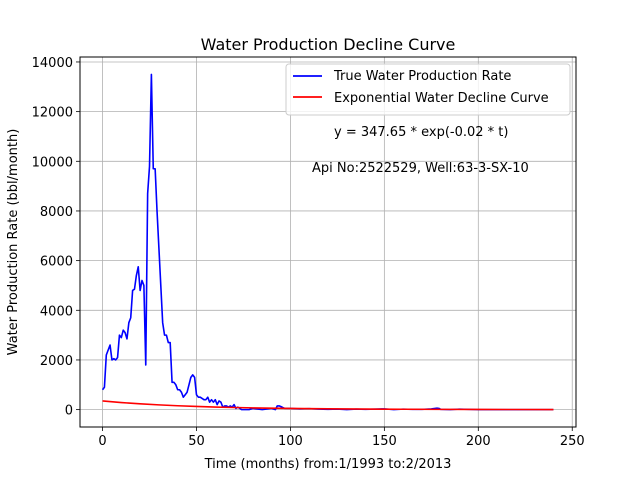  What do you see at coordinates (421, 132) in the screenshot?
I see `equation-annotation: y = 347.65 * exp(-0.02 * t)` at bounding box center [421, 132].